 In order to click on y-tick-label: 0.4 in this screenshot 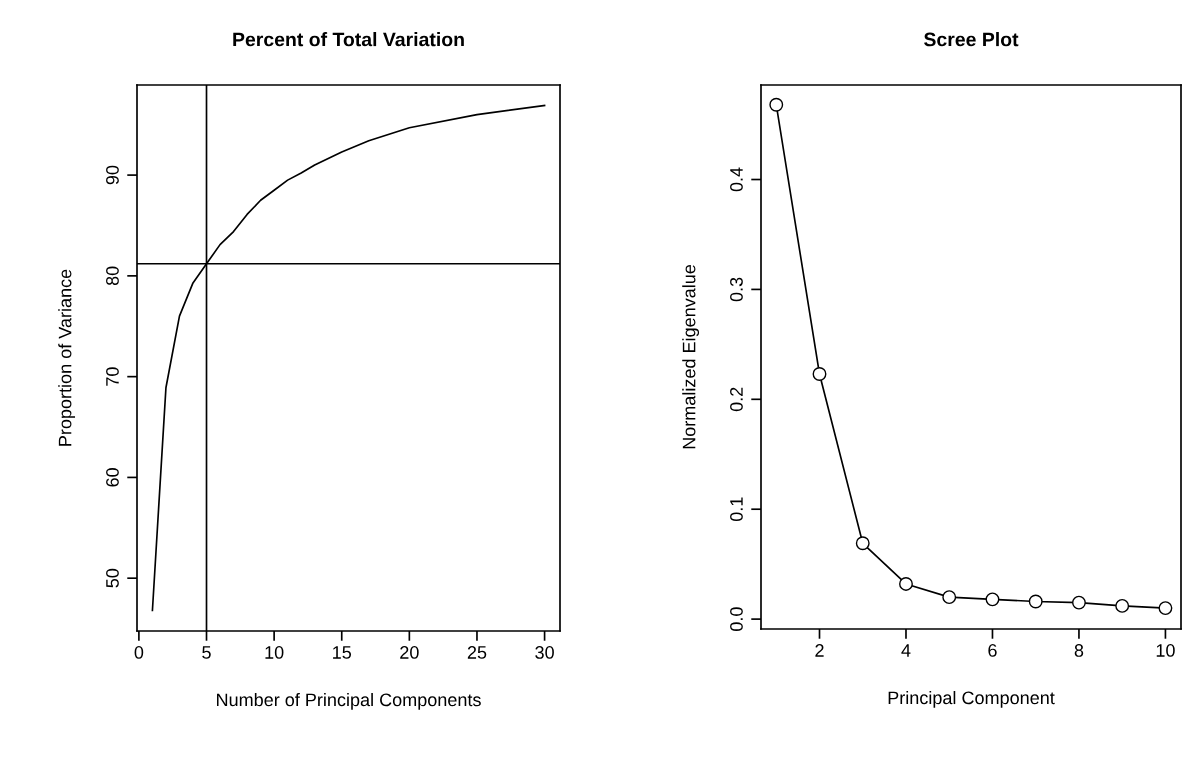, I will do `click(736, 179)`.